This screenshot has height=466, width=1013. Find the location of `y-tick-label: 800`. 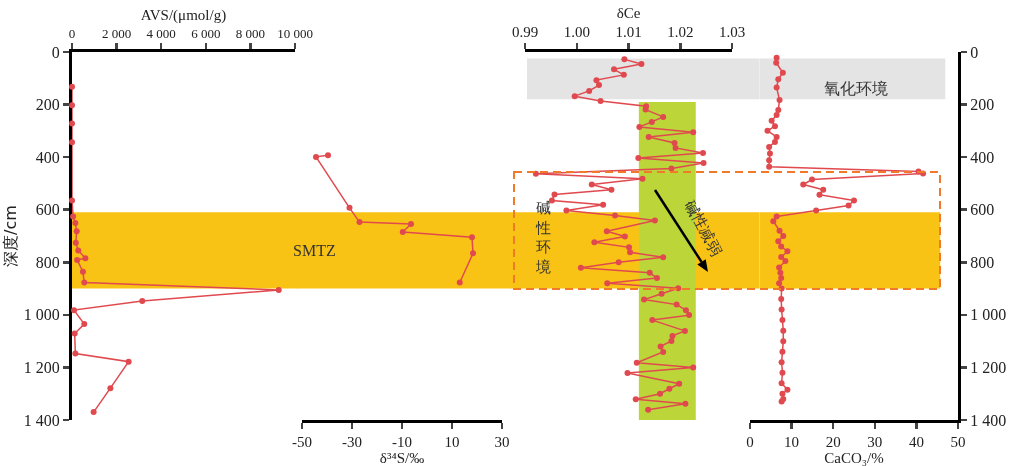

y-tick-label: 800 is located at coordinates (982, 262).